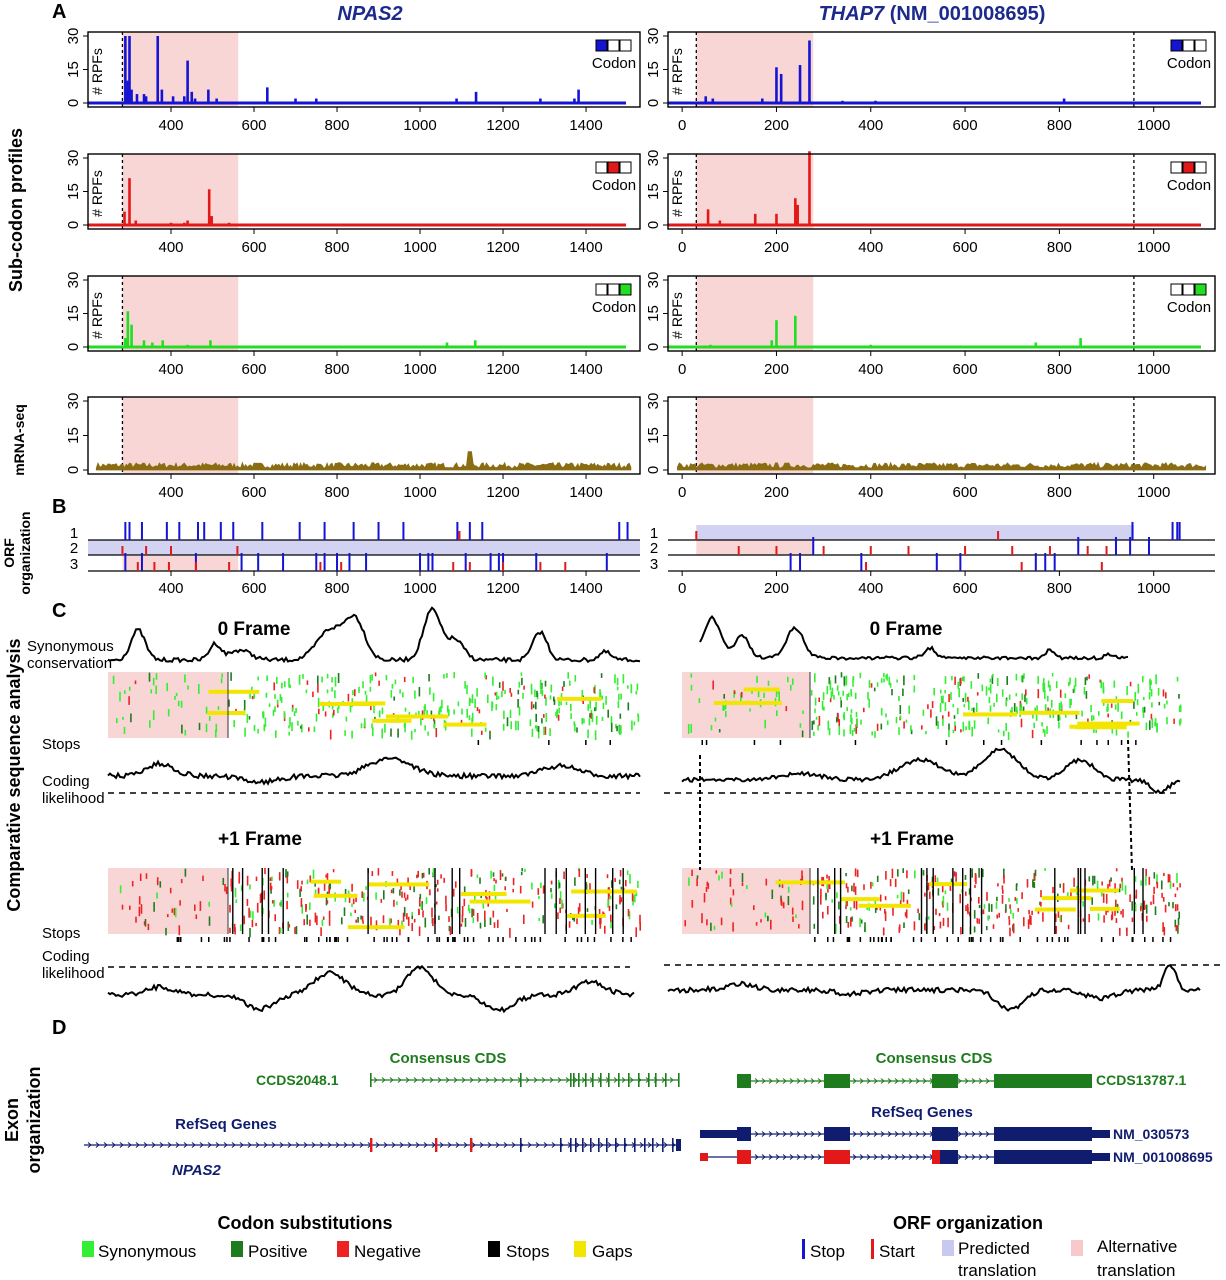 The width and height of the screenshot is (1226, 1280). I want to click on right-row-3-ytick-label-1: 15, so click(653, 313).